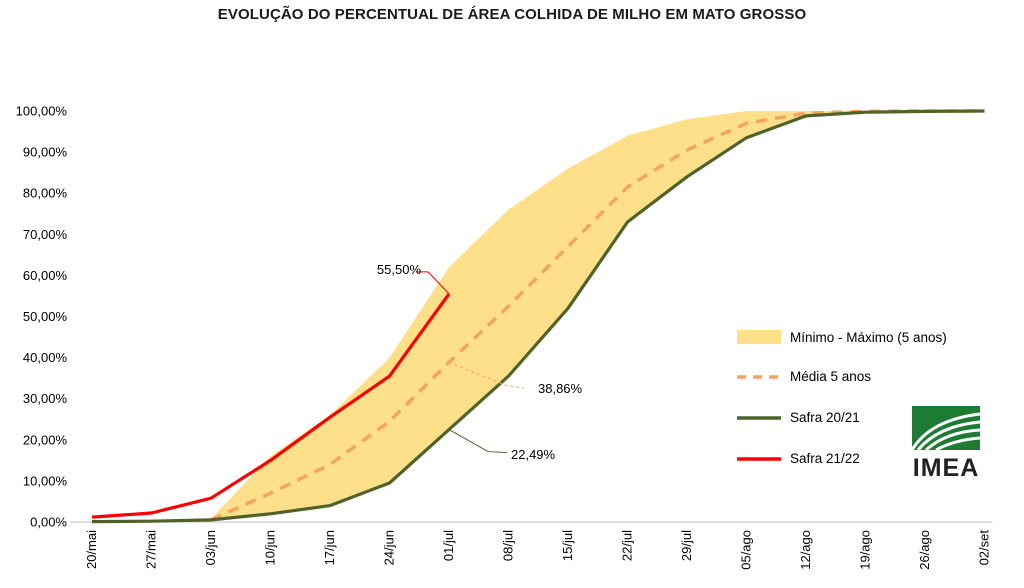 The height and width of the screenshot is (588, 1024). Describe the element at coordinates (270, 547) in the screenshot. I see `x-tick-label: 10/jun` at that location.